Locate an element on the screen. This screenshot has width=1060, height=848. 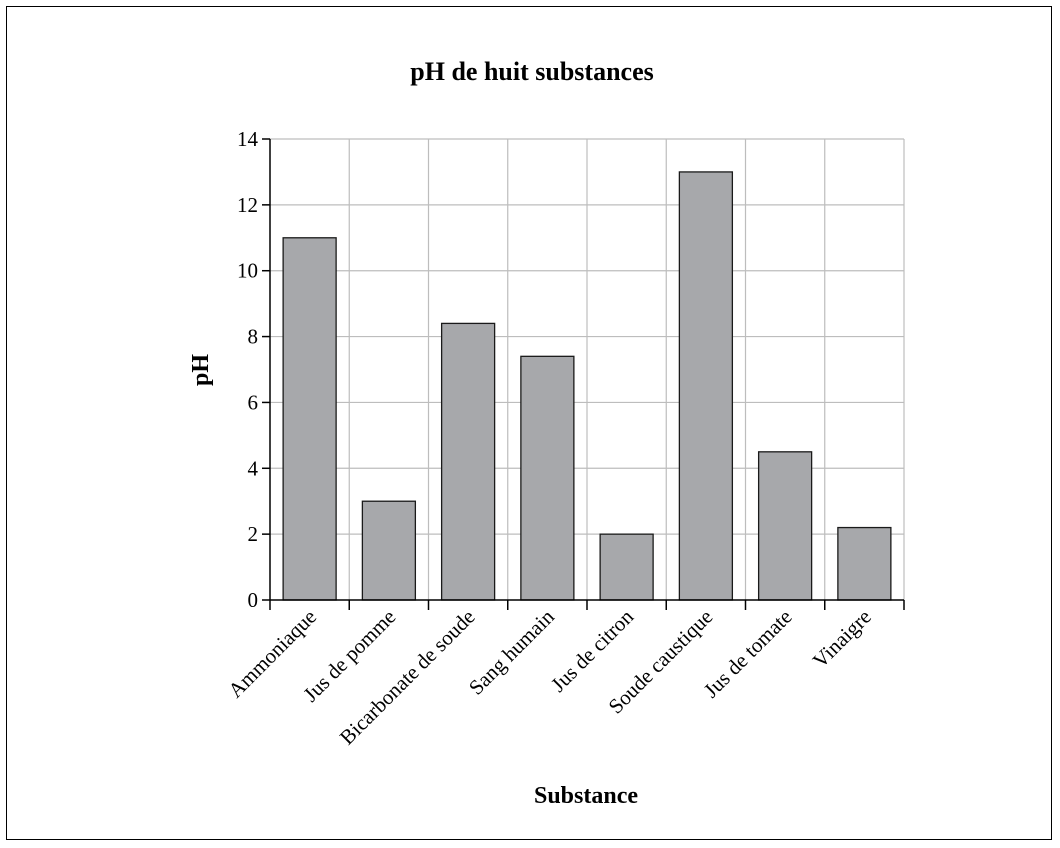
x-category-label: Sang humain is located at coordinates (511, 651).